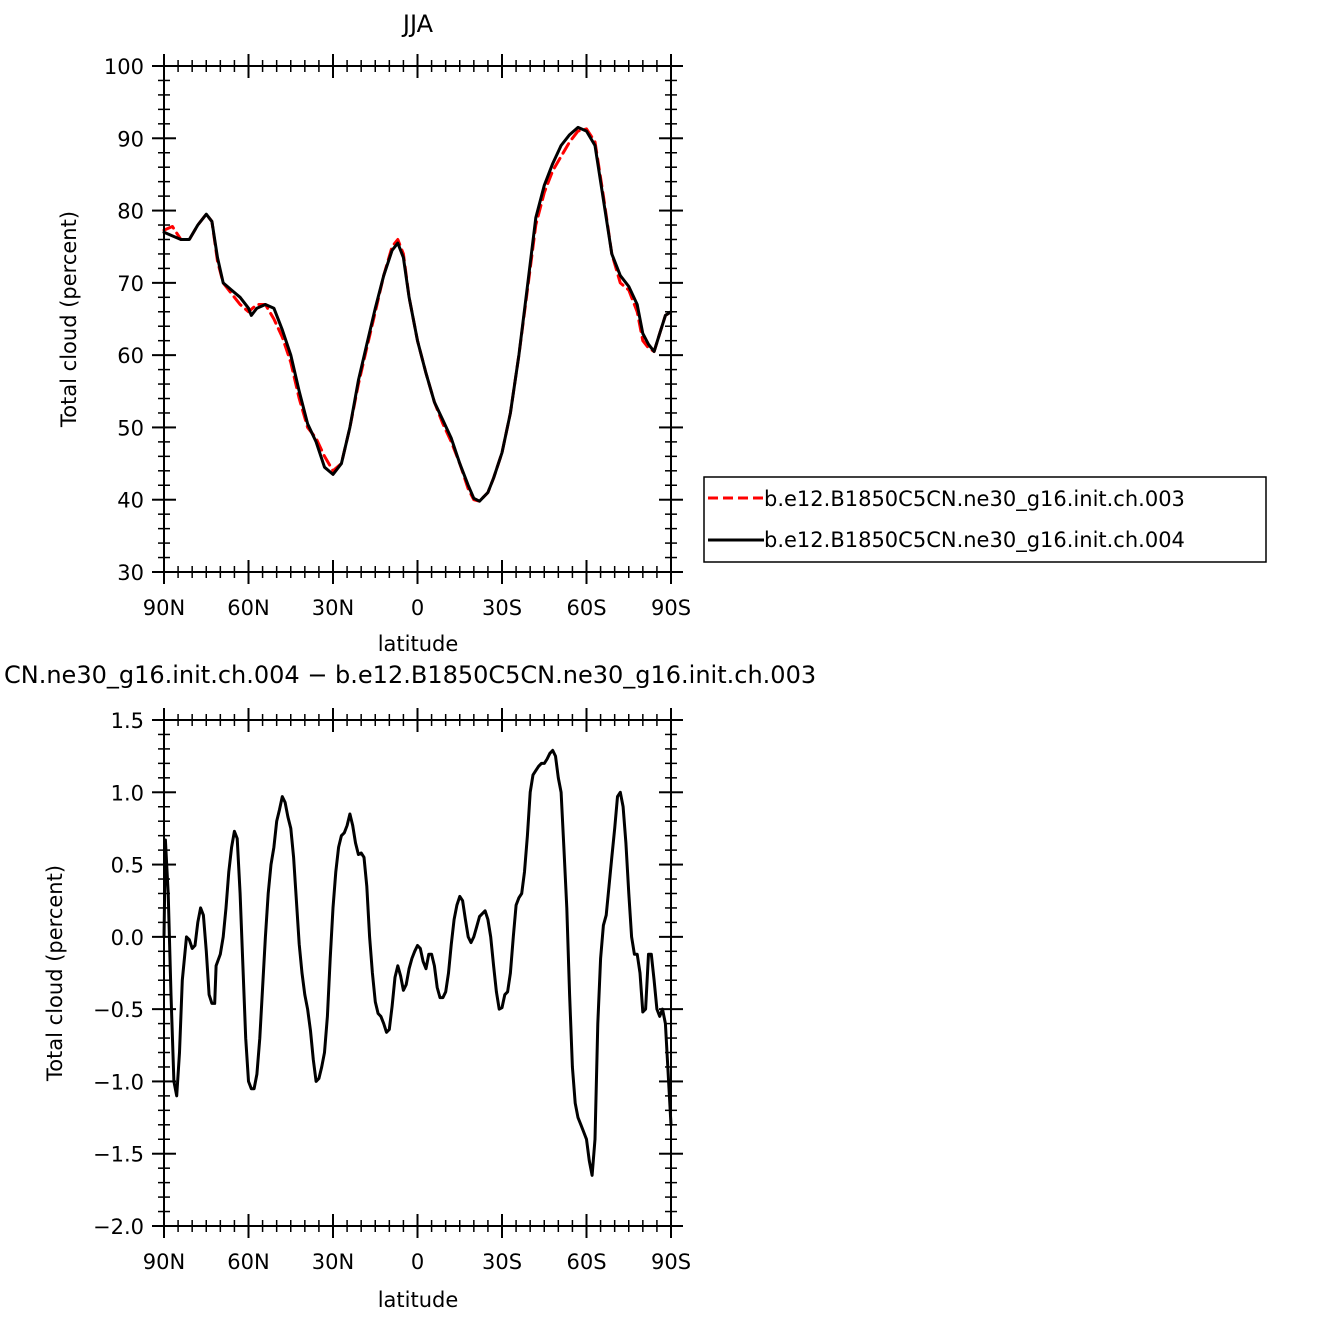 The height and width of the screenshot is (1319, 1322). What do you see at coordinates (502, 608) in the screenshot?
I see `top-xtick-label-4: 30S` at bounding box center [502, 608].